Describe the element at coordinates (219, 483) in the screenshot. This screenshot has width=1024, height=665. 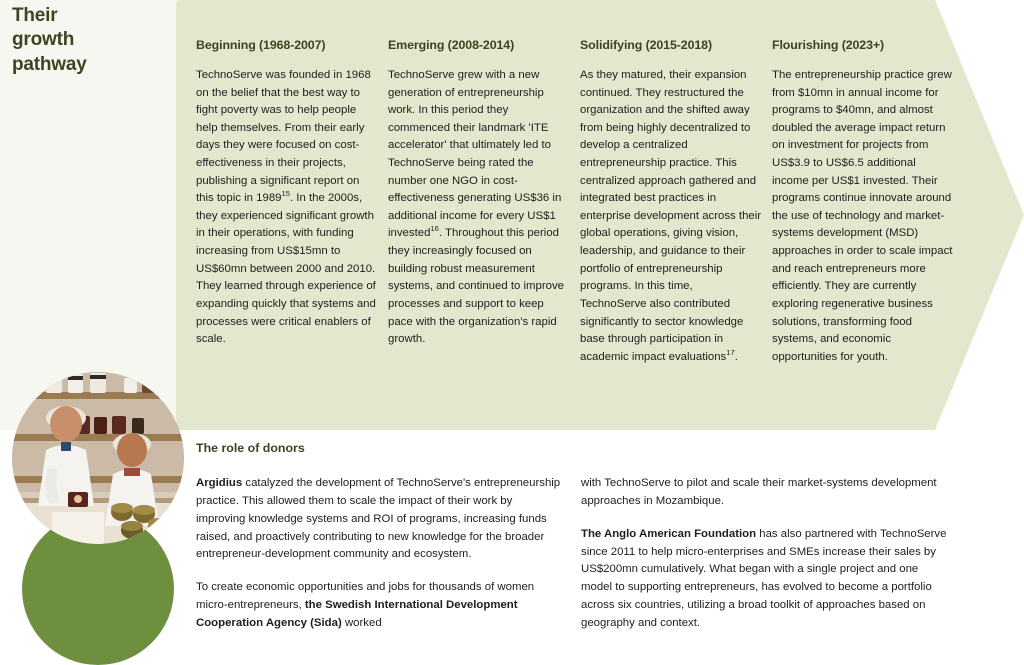
I see `donor-name: Argidius` at that location.